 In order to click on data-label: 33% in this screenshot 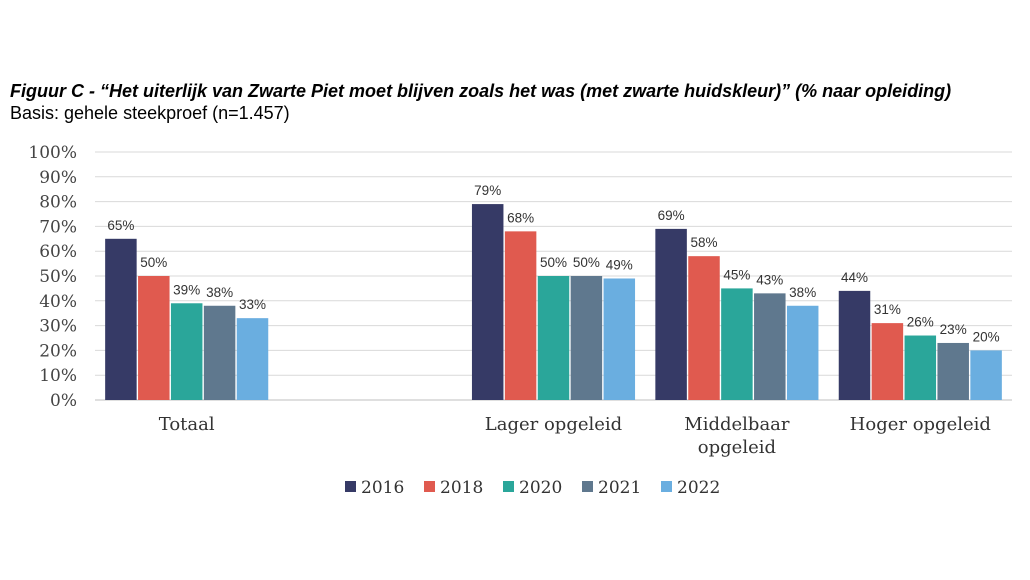, I will do `click(252, 304)`.